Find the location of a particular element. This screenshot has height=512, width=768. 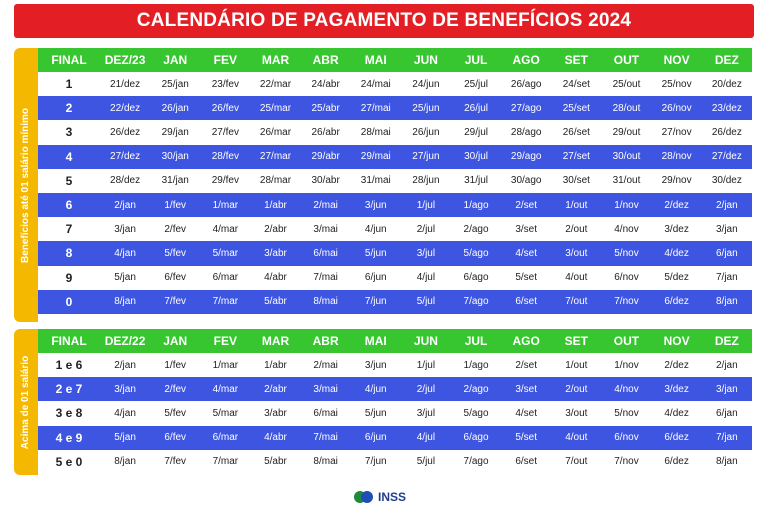

payment-date-cell: 21/dez is located at coordinates (125, 84).